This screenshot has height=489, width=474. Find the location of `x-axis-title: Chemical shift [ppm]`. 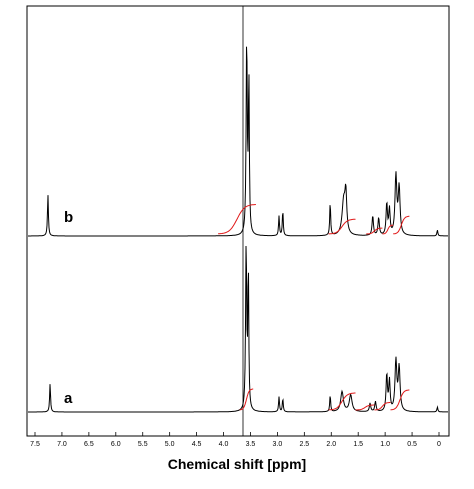

x-axis-title: Chemical shift [ppm] is located at coordinates (237, 464).